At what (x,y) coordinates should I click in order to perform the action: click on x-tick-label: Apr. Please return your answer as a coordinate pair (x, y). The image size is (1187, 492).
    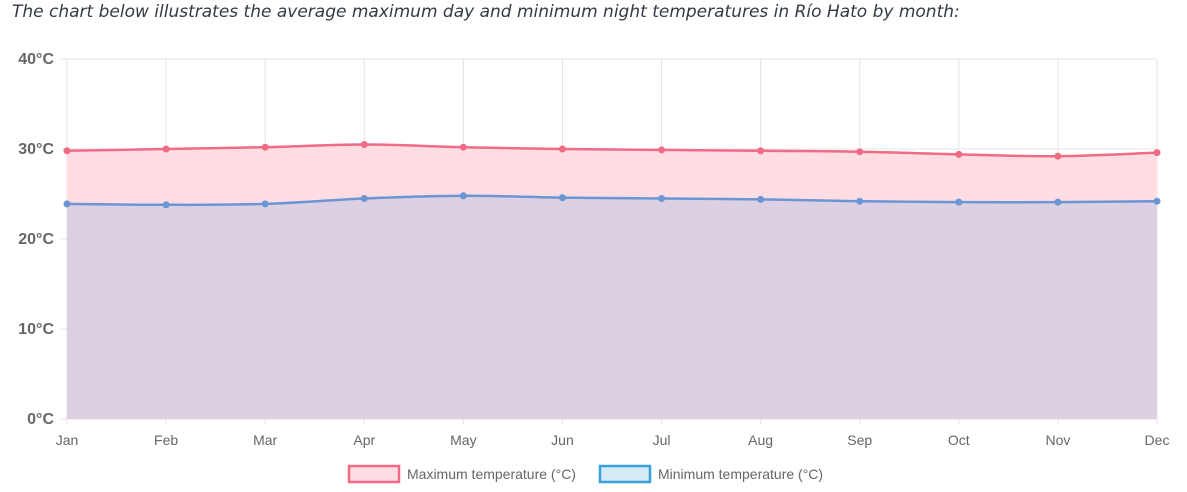
    Looking at the image, I should click on (364, 440).